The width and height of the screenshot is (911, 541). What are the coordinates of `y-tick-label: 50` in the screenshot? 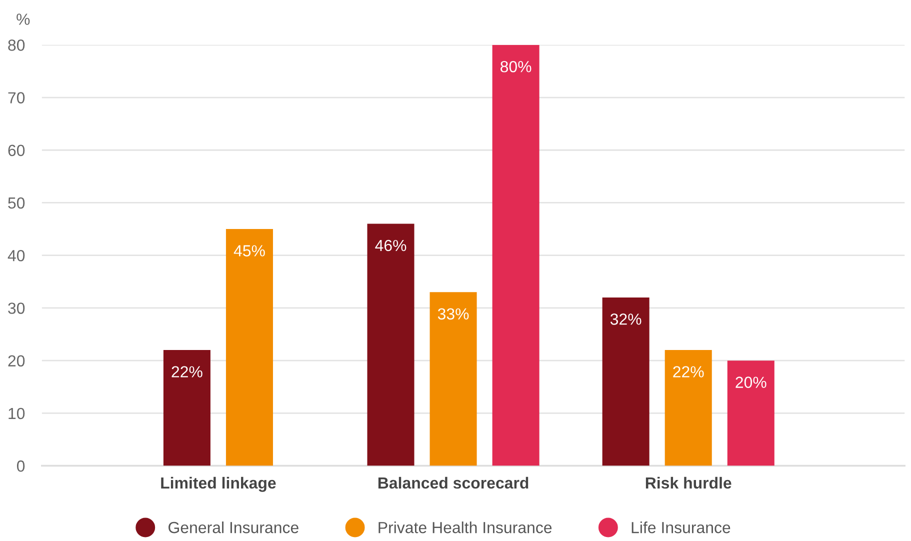 It's located at (16, 203).